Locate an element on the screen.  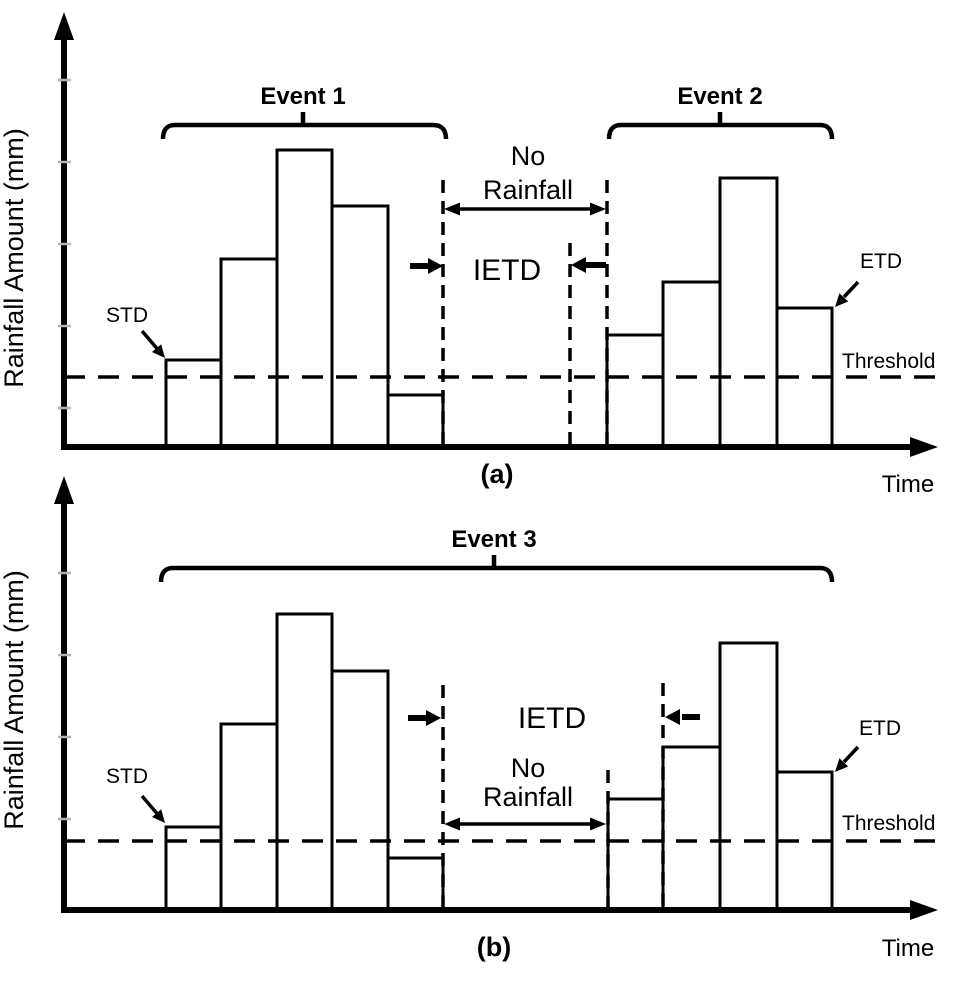
etd-arrow-b is located at coordinates (847, 758).